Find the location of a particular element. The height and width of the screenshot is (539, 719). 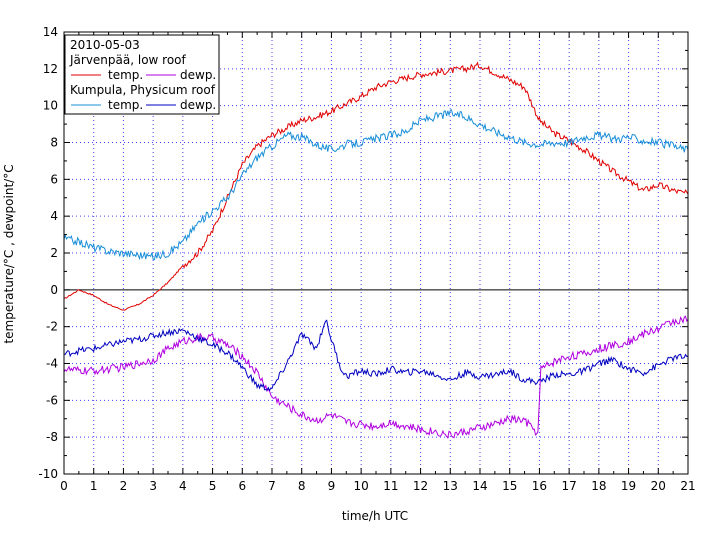

x-axis-label: time/h UTC is located at coordinates (375, 516).